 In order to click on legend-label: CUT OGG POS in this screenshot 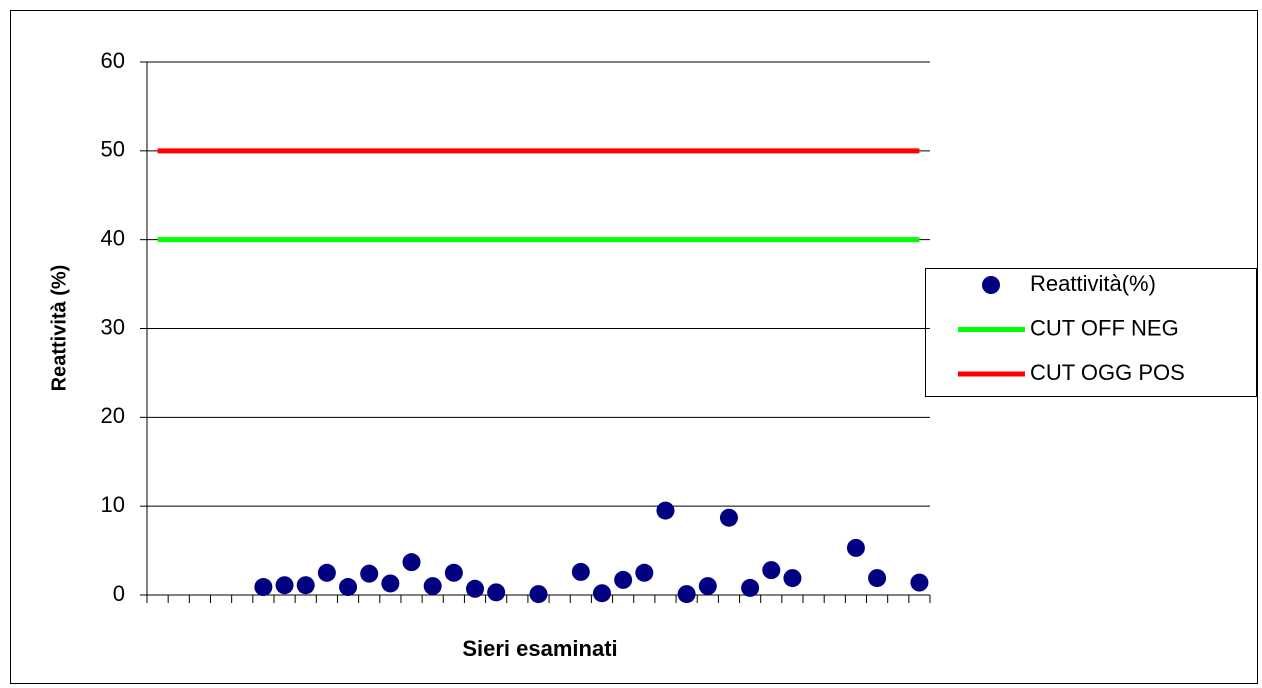, I will do `click(1107, 372)`.